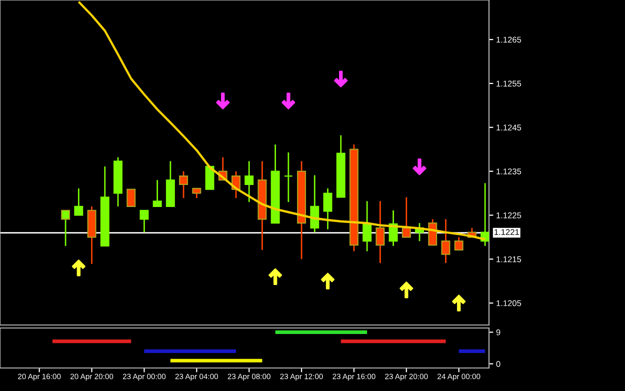  I want to click on ref-line-label: 1.1221, so click(506, 232).